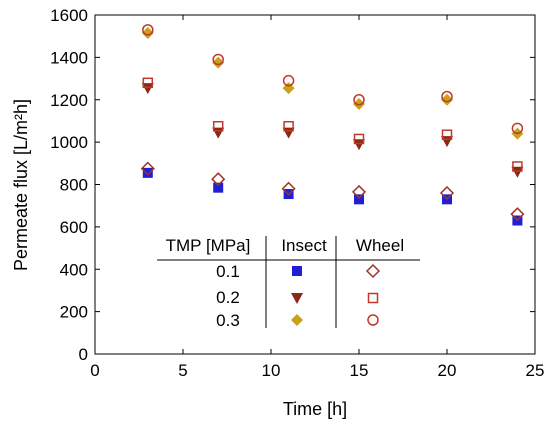 Image resolution: width=550 pixels, height=425 pixels. I want to click on y-tick-label: 1000, so click(69, 142).